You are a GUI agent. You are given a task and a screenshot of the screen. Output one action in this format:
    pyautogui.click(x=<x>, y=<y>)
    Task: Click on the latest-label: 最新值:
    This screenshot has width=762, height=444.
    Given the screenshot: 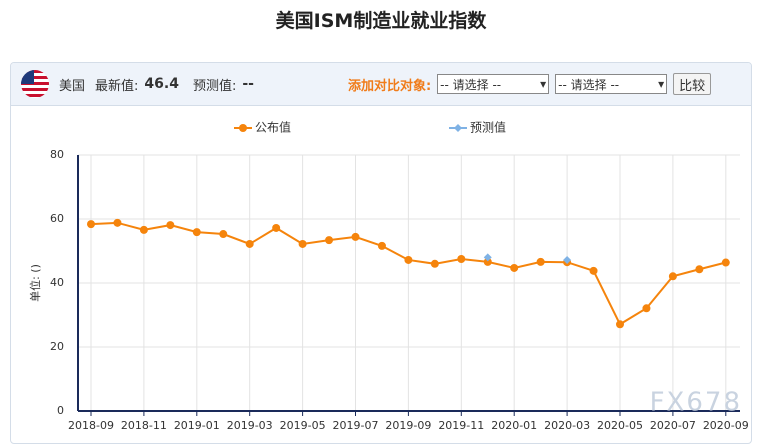 What is the action you would take?
    pyautogui.click(x=117, y=86)
    